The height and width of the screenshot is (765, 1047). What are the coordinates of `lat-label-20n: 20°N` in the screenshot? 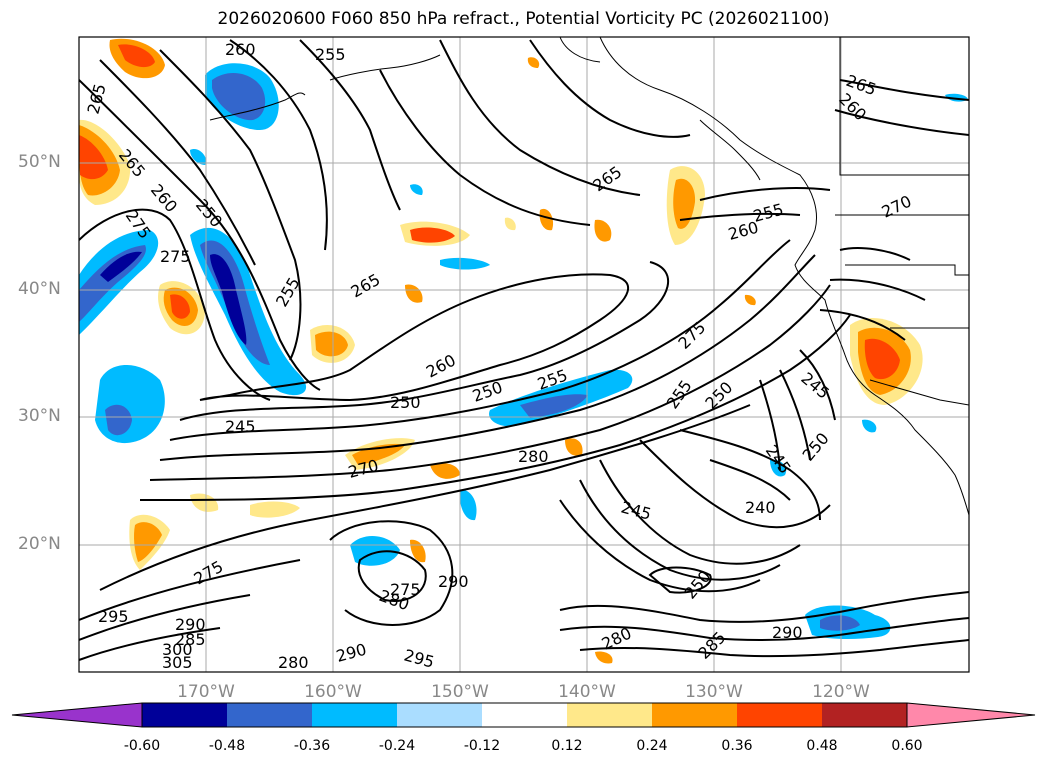 It's located at (39, 544).